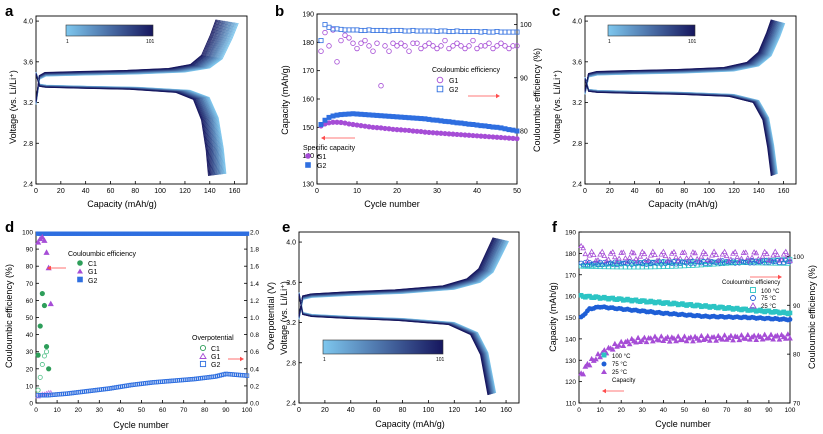 The width and height of the screenshot is (823, 434). I want to click on colorbar-c: 1 101, so click(652, 34).